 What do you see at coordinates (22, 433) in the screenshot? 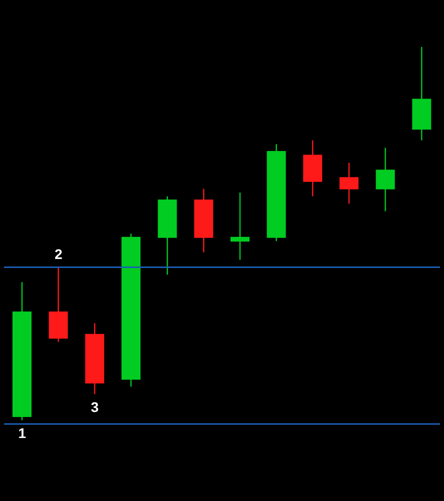
I see `annotation: 1` at bounding box center [22, 433].